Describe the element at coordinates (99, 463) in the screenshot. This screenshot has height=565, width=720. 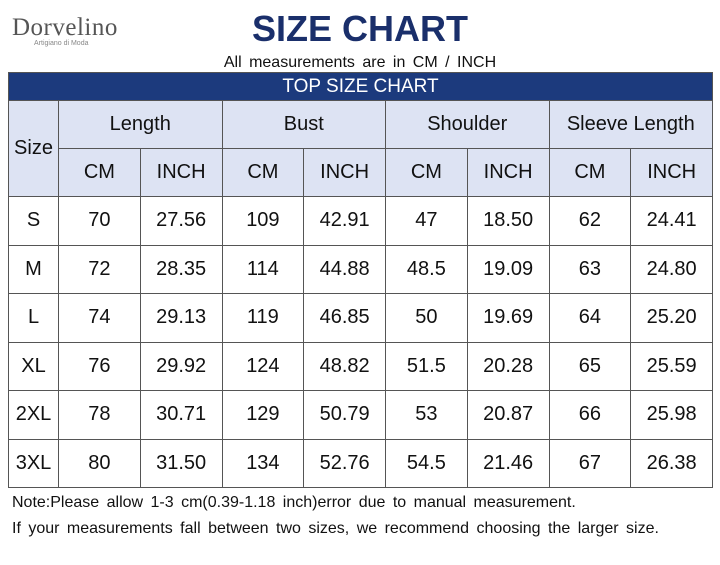
I see `value-cell: 80` at that location.